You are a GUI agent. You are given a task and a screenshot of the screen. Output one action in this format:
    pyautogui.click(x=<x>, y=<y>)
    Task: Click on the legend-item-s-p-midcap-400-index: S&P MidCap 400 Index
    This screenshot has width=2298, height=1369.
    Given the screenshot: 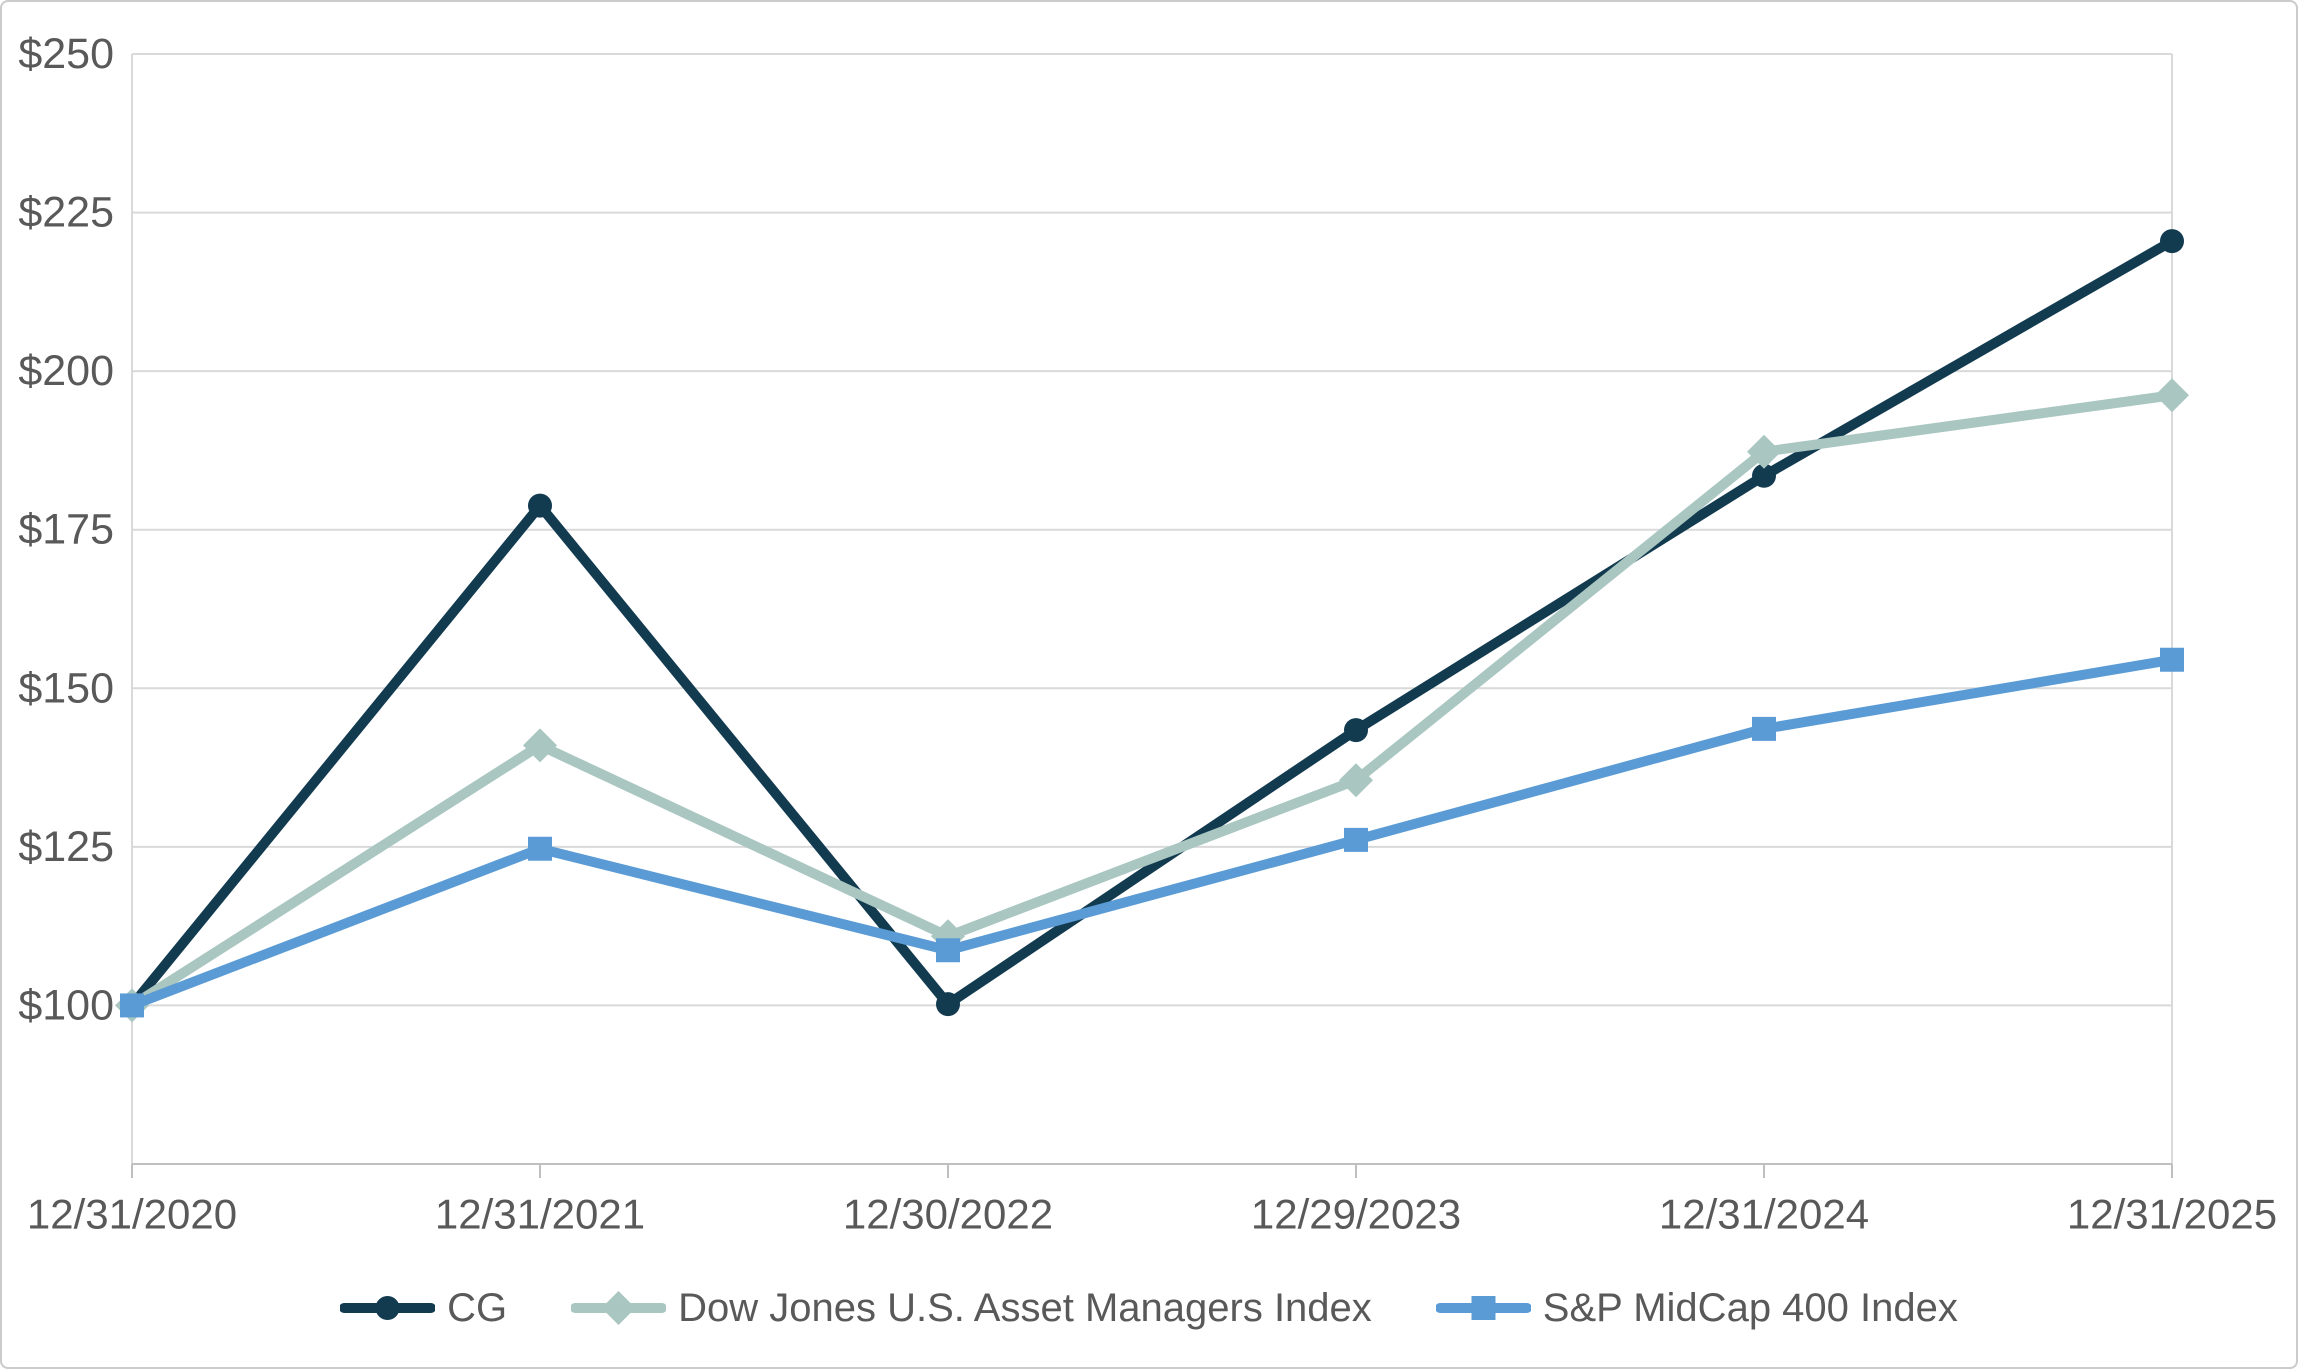 What is the action you would take?
    pyautogui.click(x=1696, y=1308)
    